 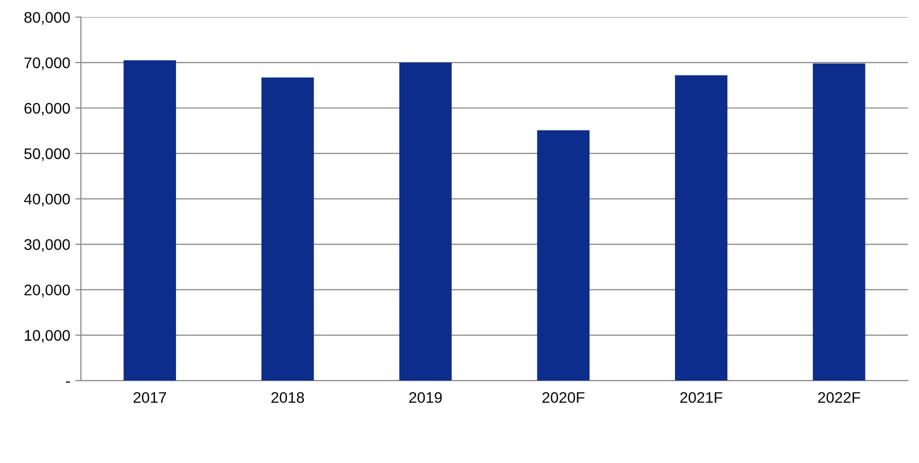 I want to click on x-tick-label: 2021F, so click(x=701, y=397).